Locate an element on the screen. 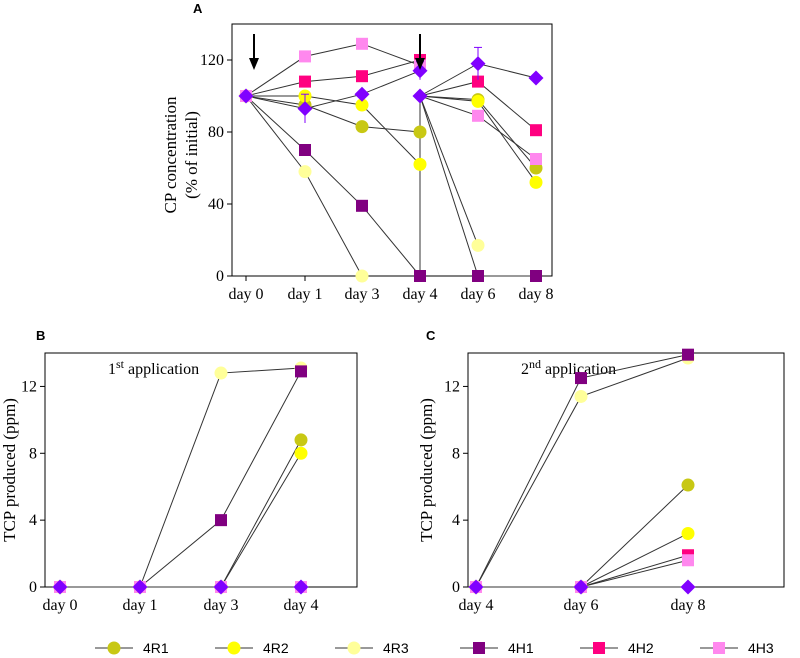 The width and height of the screenshot is (800, 658). y-tick-label: 8 is located at coordinates (456, 453).